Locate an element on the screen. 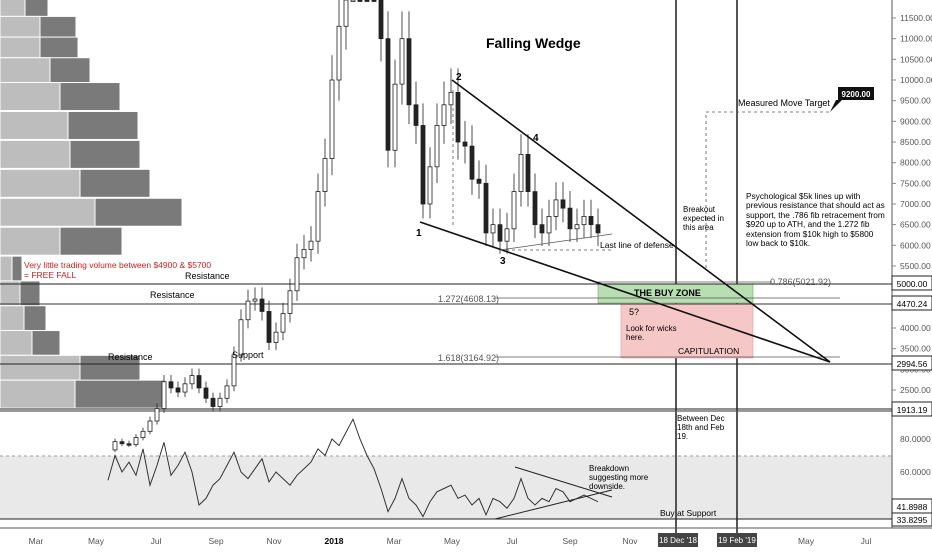  price-label-4470: 4470.24 is located at coordinates (912, 304).